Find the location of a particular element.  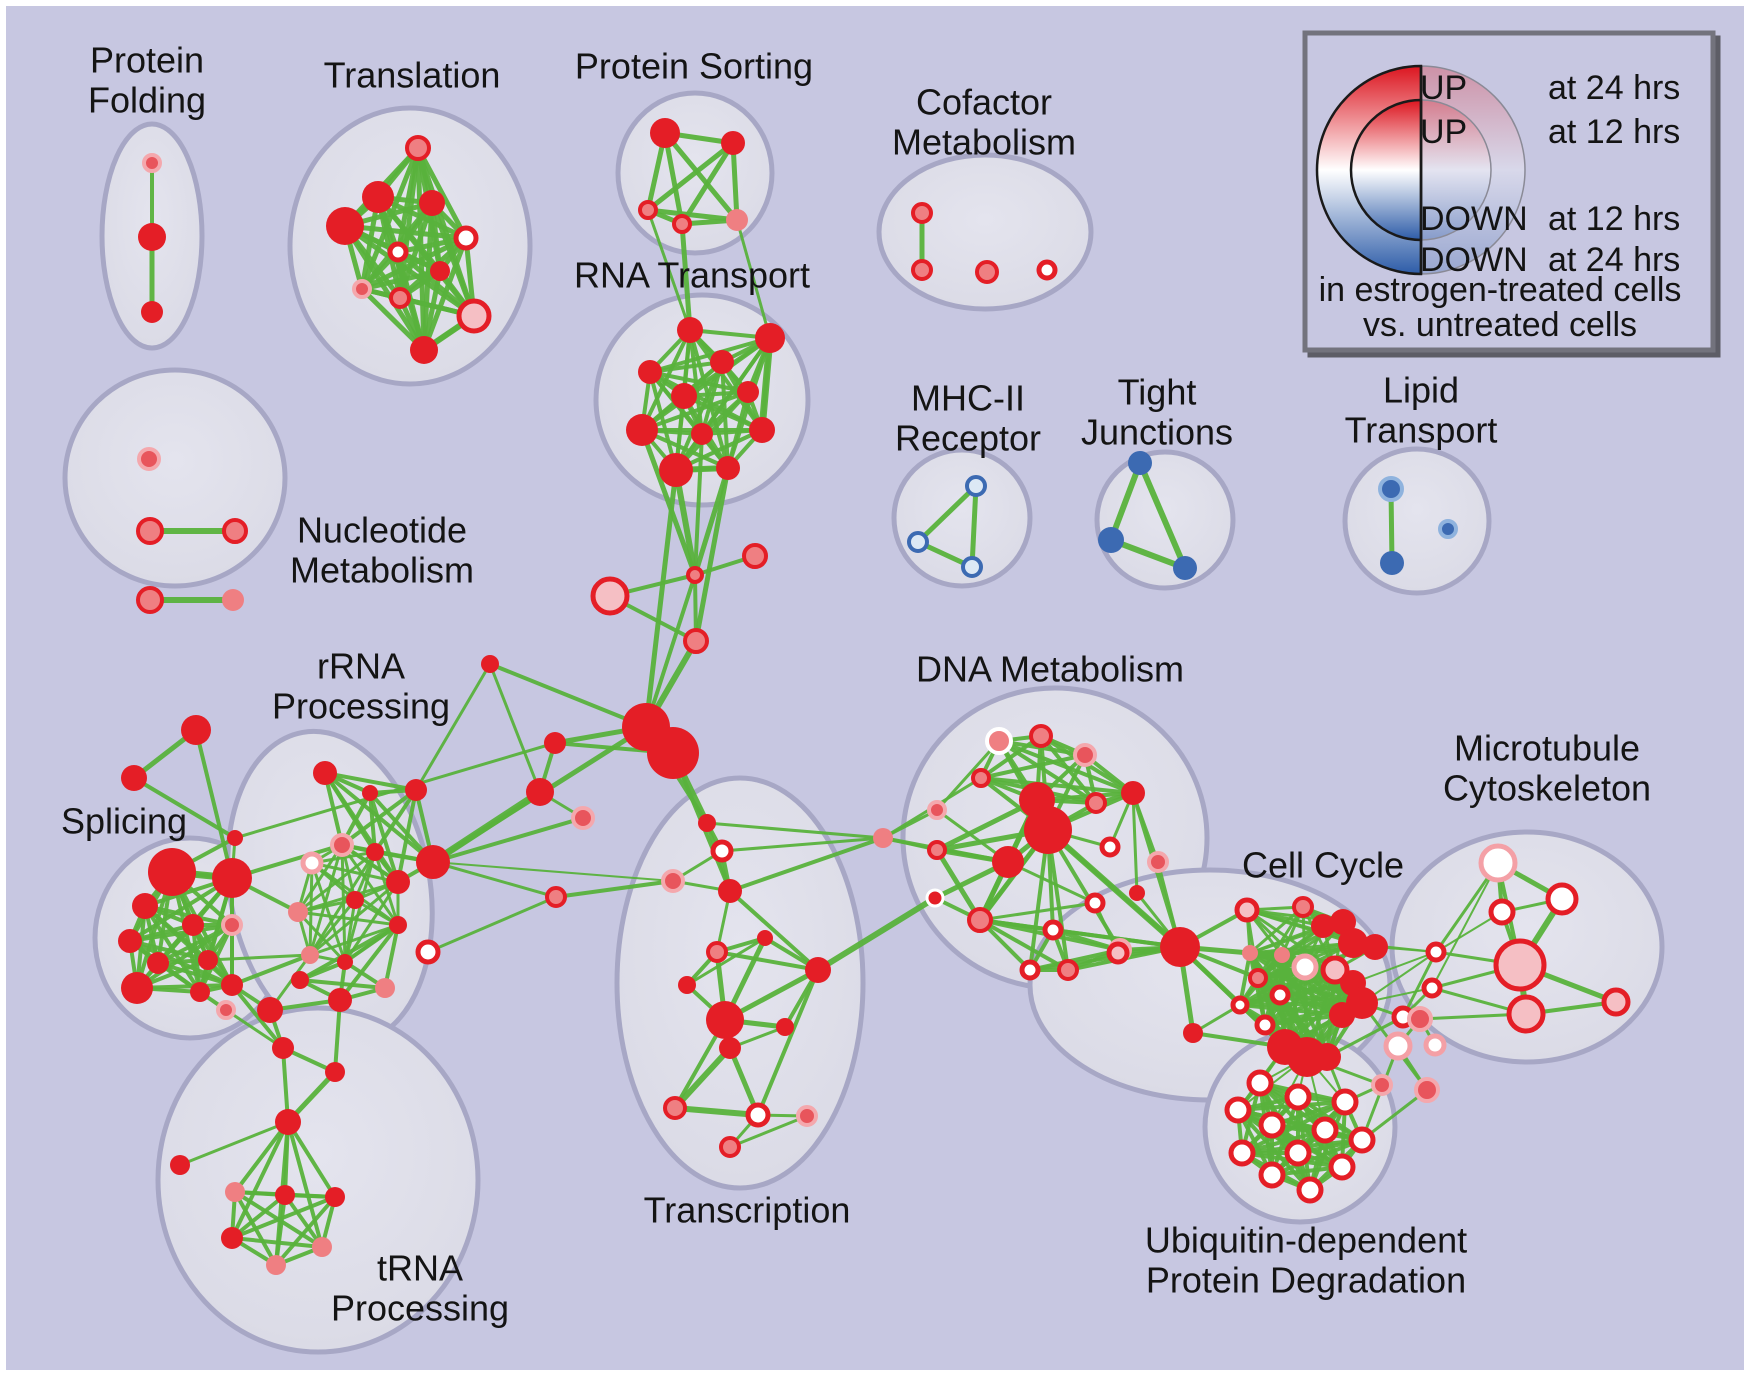

node-cn2 is located at coordinates (610, 596).